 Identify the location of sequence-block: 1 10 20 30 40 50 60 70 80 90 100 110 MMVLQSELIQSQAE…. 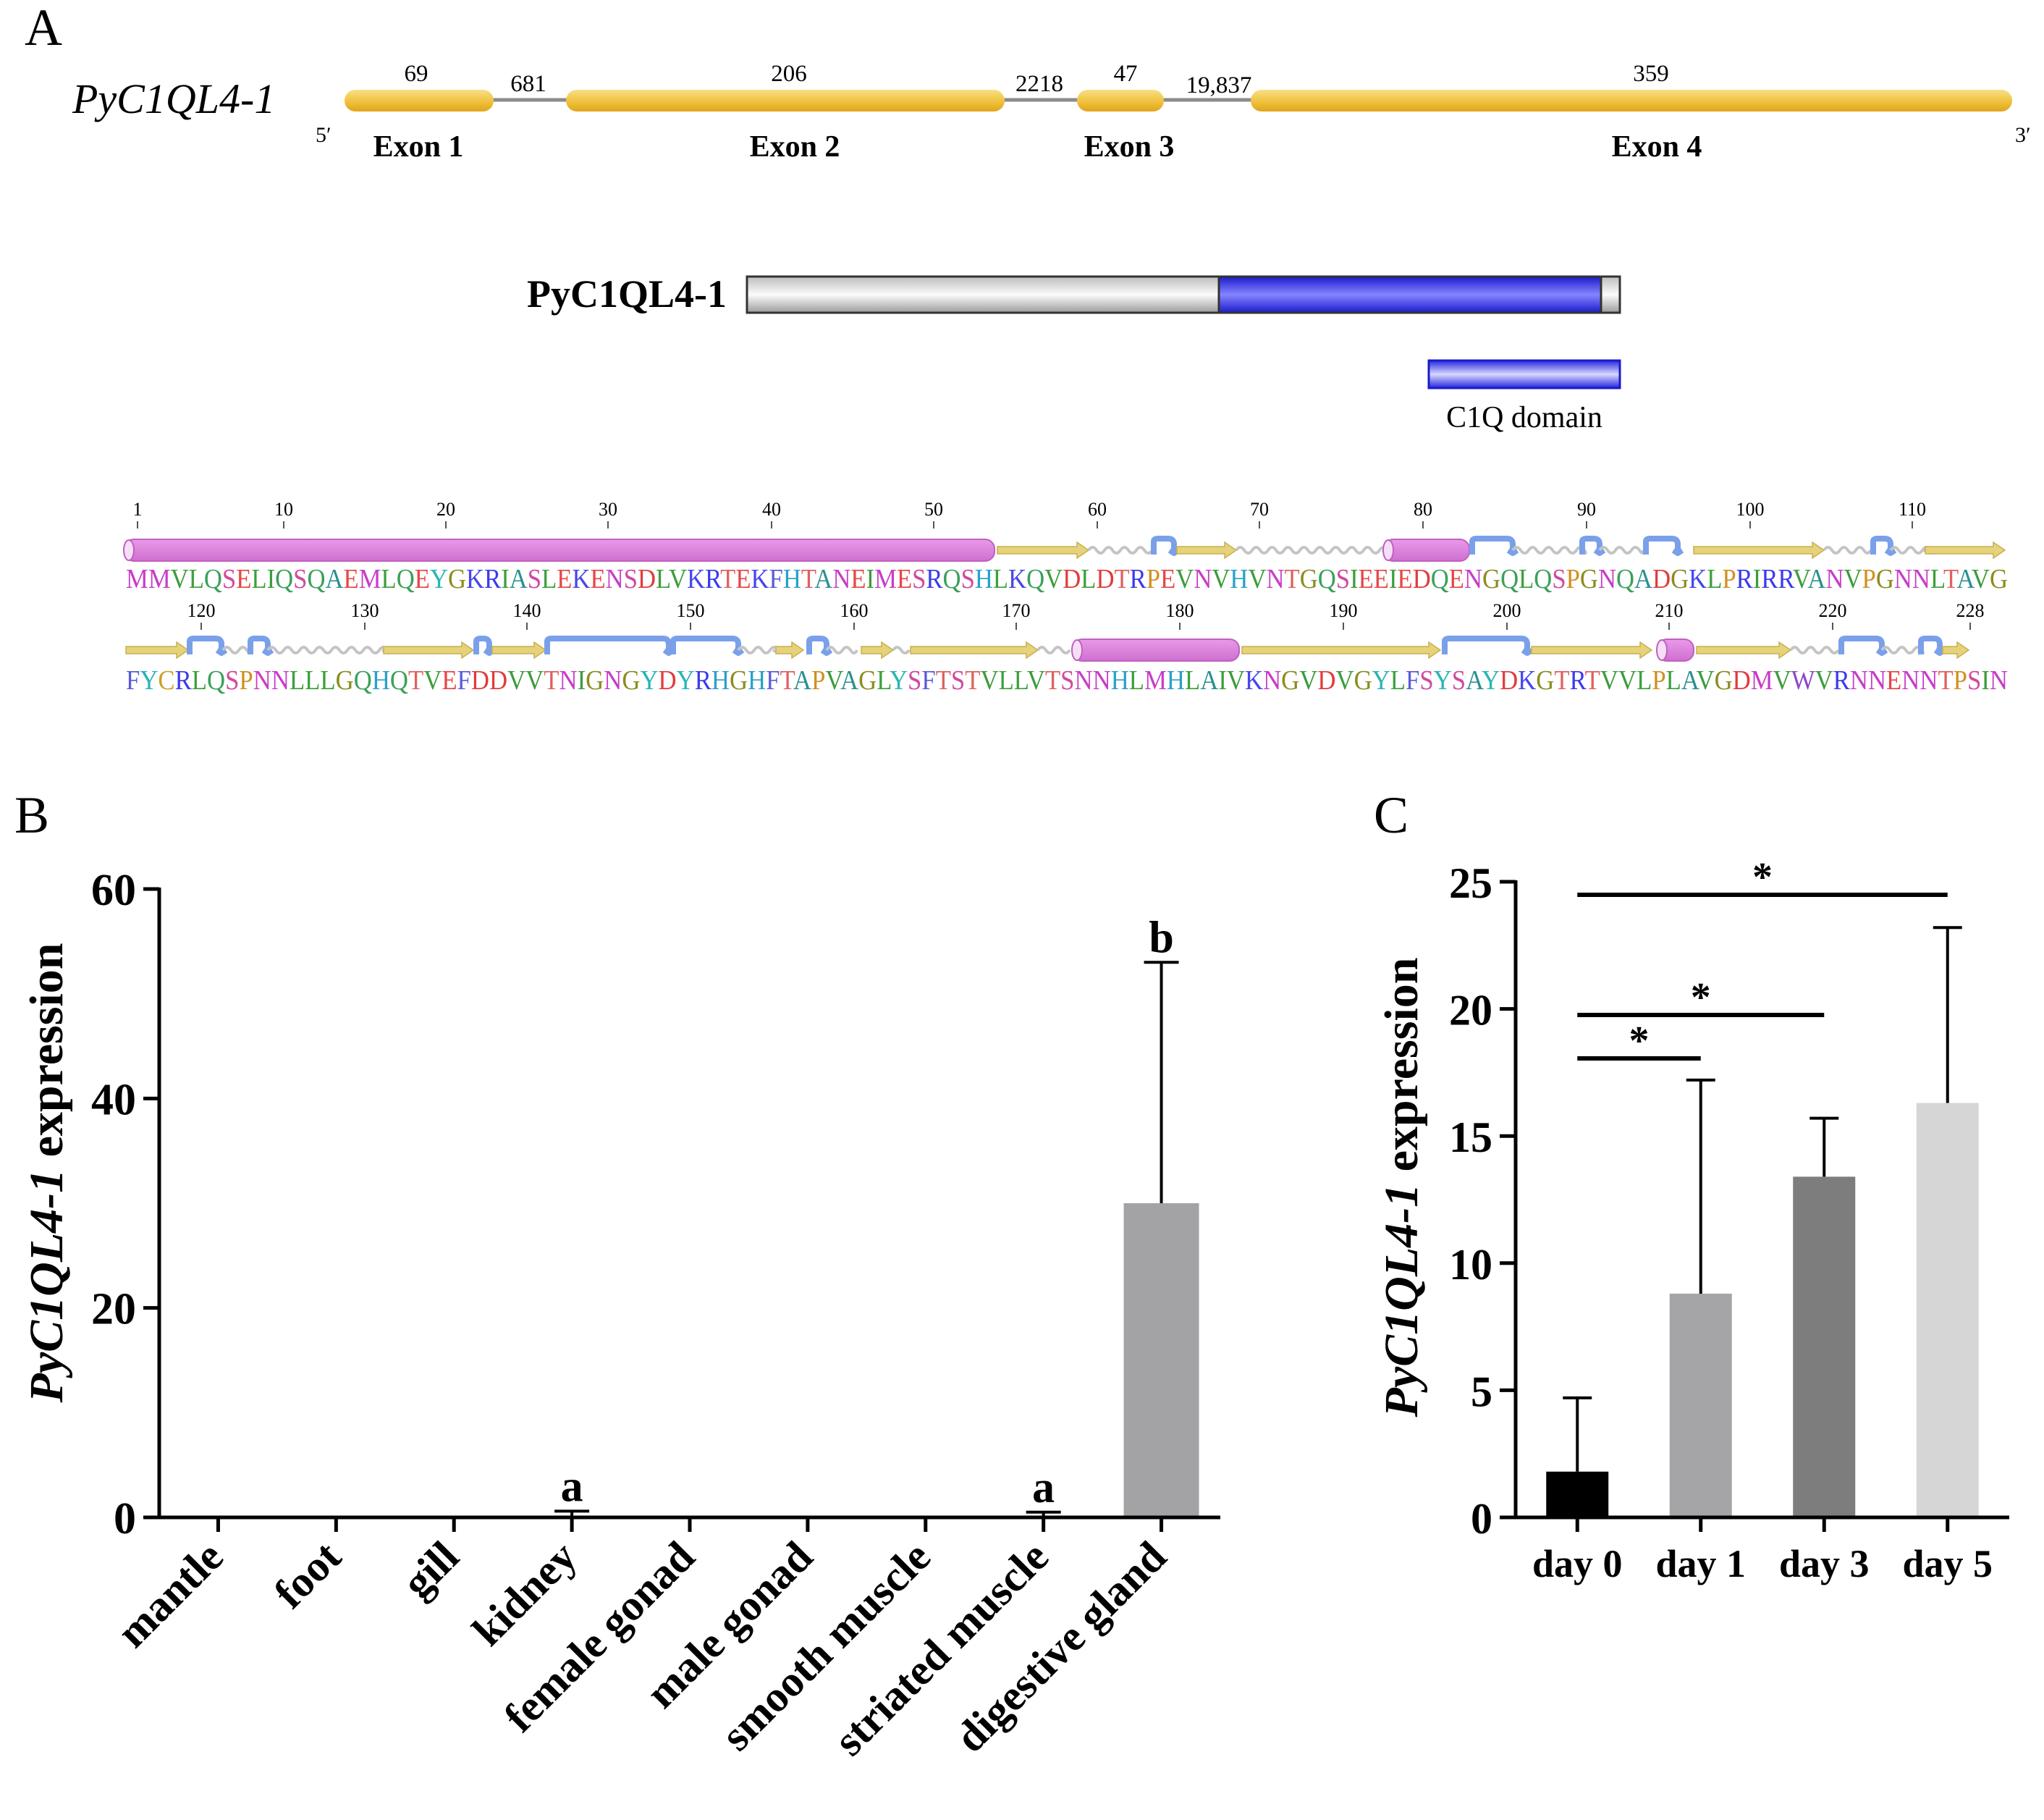
(1065, 597).